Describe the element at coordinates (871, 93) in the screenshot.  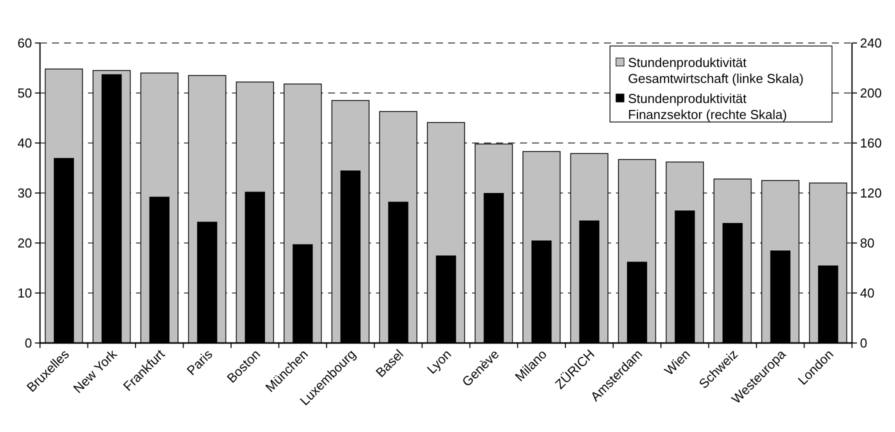
I see `y2-tick-label: 200` at that location.